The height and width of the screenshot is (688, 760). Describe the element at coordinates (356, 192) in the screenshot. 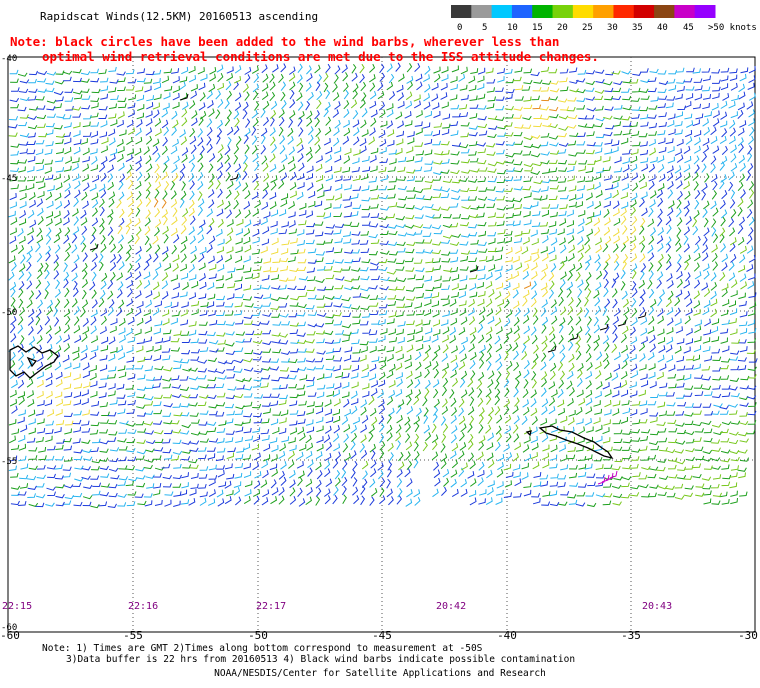

I see `barb-group` at that location.